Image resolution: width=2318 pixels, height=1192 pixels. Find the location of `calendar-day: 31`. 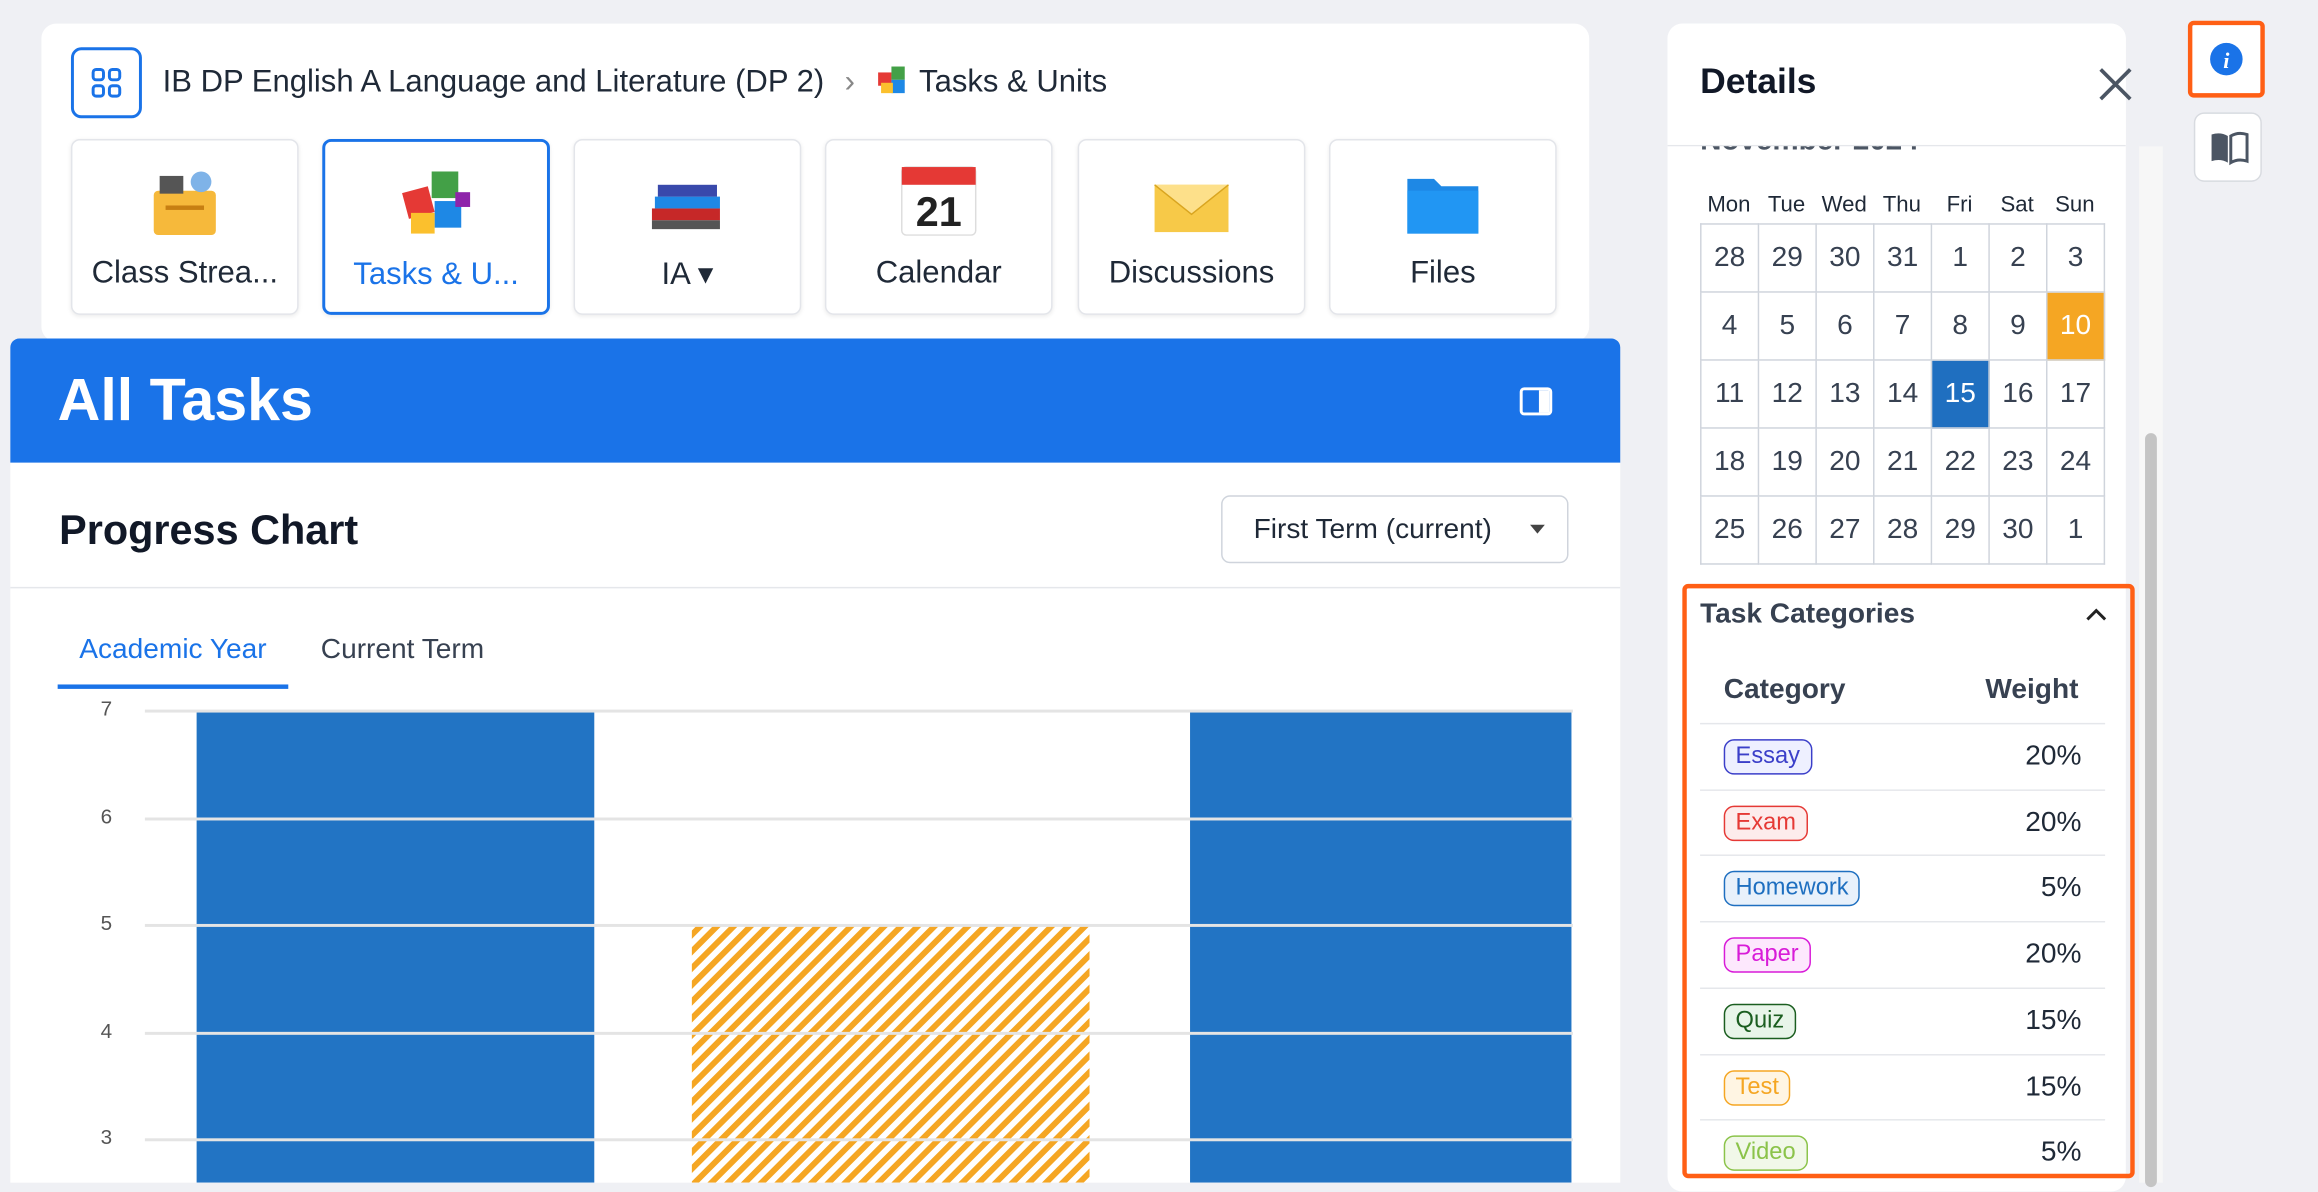

calendar-day: 31 is located at coordinates (1903, 258).